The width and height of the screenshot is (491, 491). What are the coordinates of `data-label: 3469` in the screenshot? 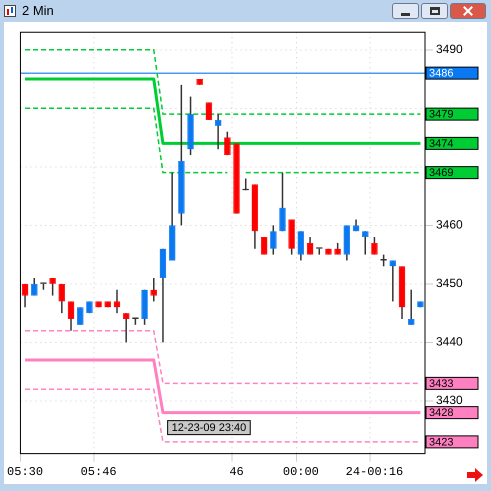 It's located at (441, 173).